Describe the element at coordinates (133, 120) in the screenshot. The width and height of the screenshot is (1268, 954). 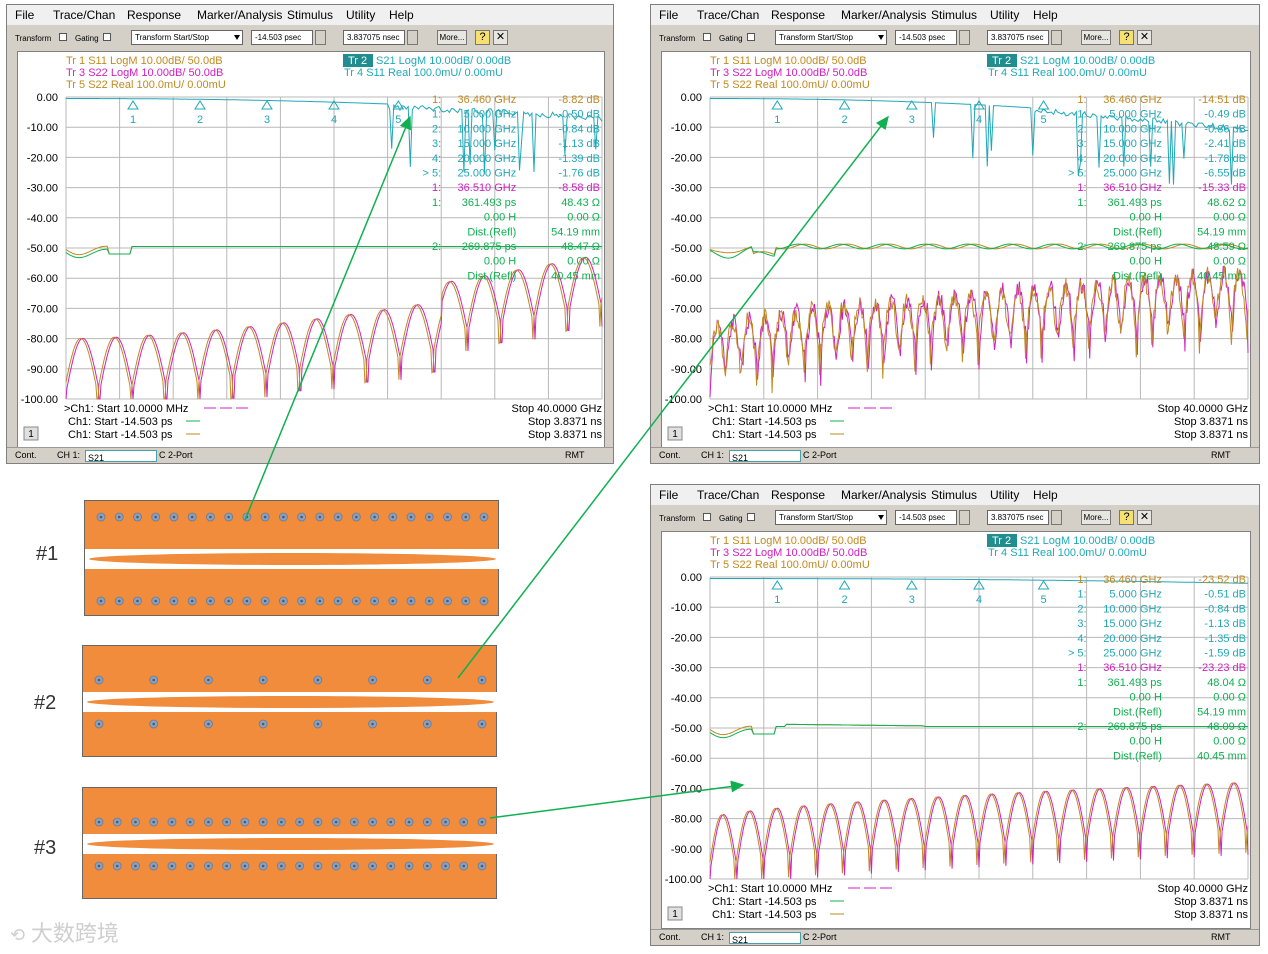
I see `marker-number: 1` at that location.